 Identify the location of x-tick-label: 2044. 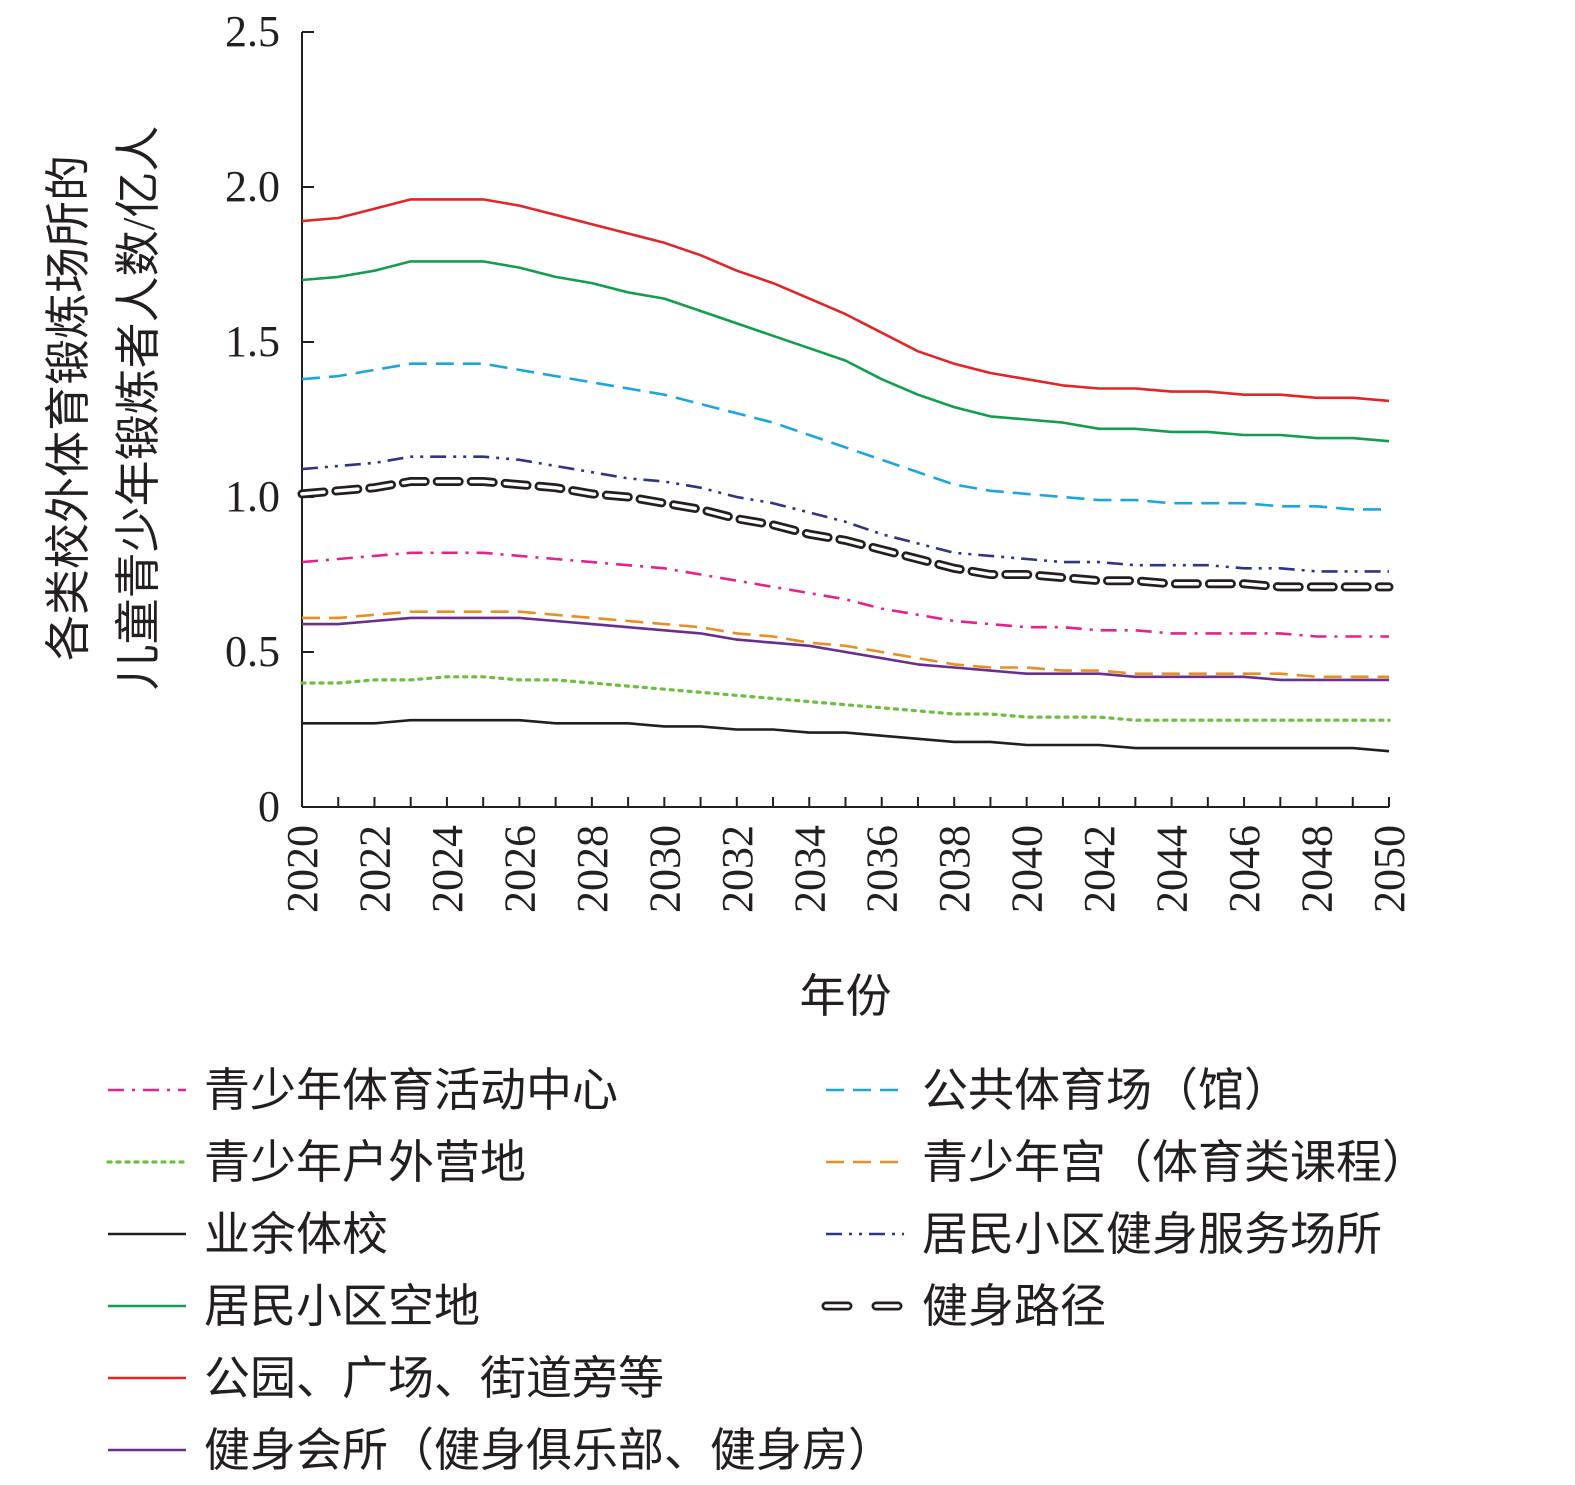
(1172, 869).